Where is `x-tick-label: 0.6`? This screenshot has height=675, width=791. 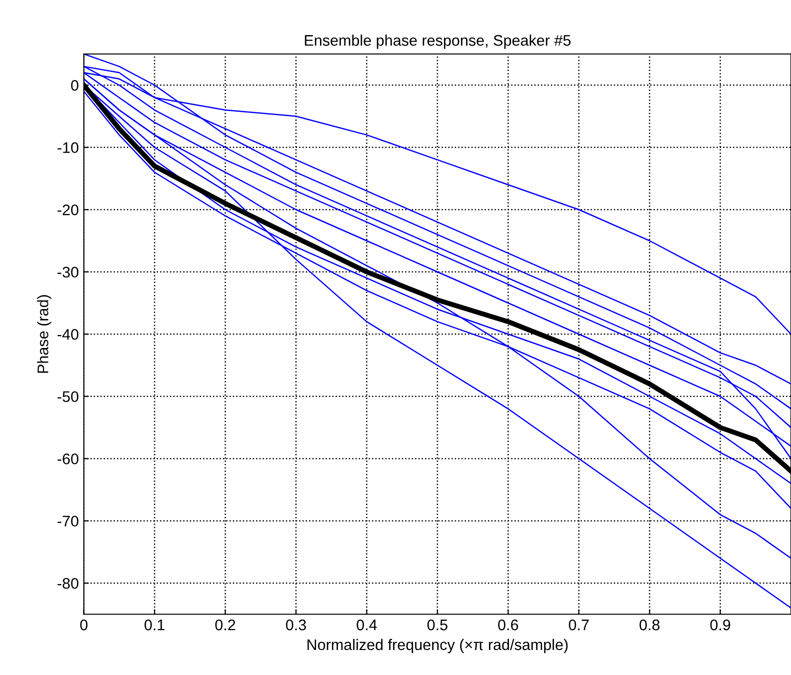
x-tick-label: 0.6 is located at coordinates (508, 625).